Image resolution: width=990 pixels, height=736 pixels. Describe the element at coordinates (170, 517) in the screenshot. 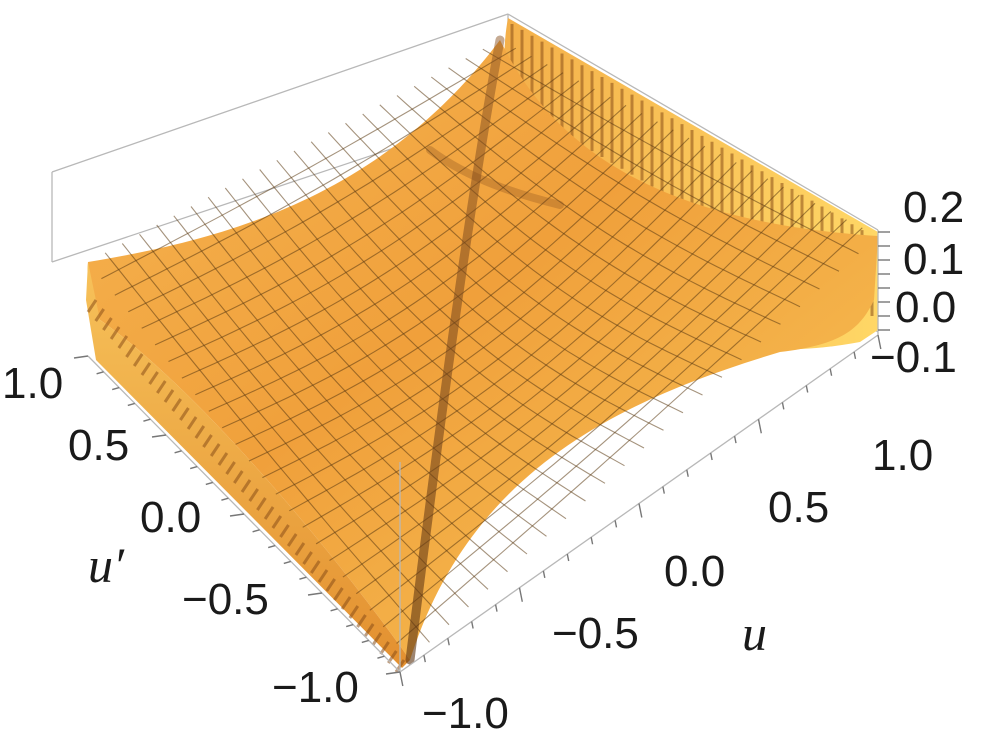

I see `y-tick-0.0: 0.0` at that location.